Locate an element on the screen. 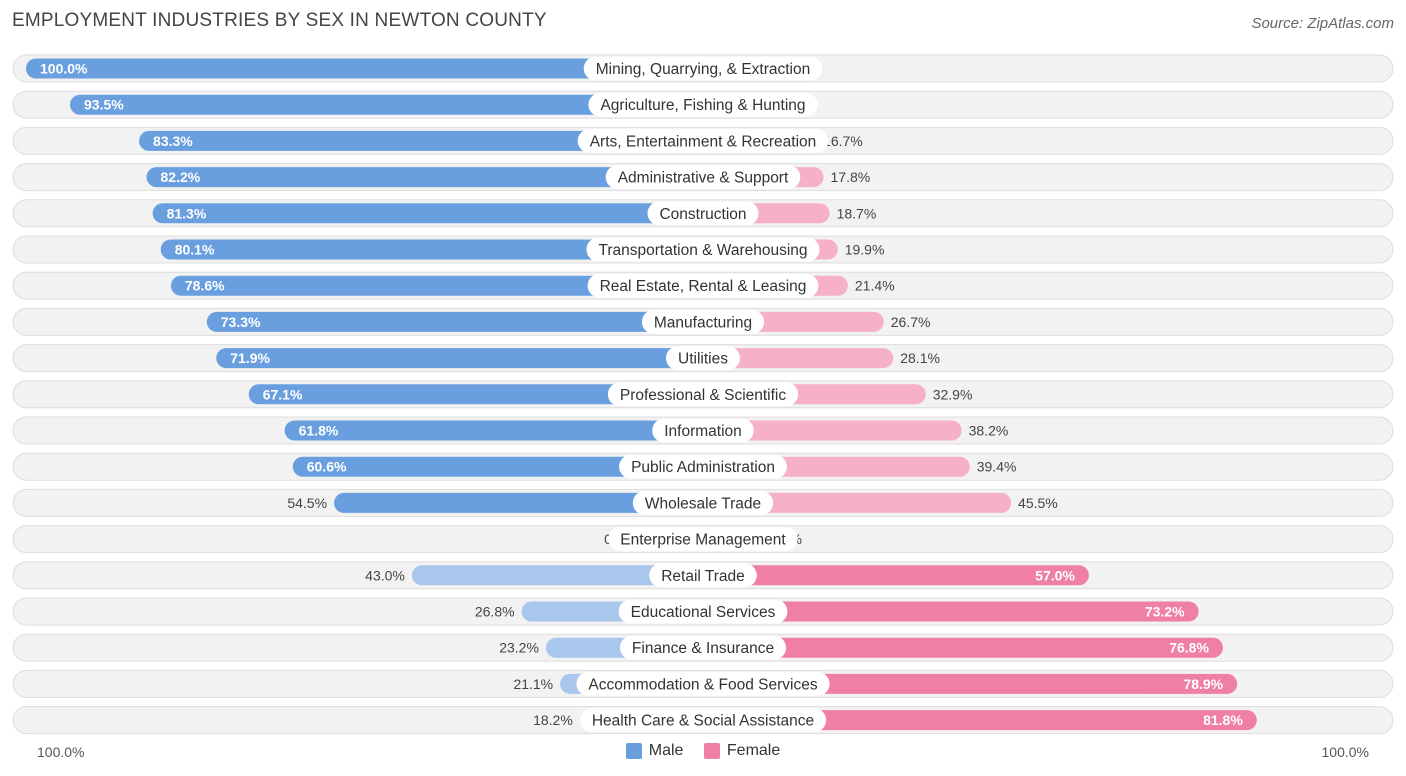  value-male-construction: 81.3% is located at coordinates (187, 213).